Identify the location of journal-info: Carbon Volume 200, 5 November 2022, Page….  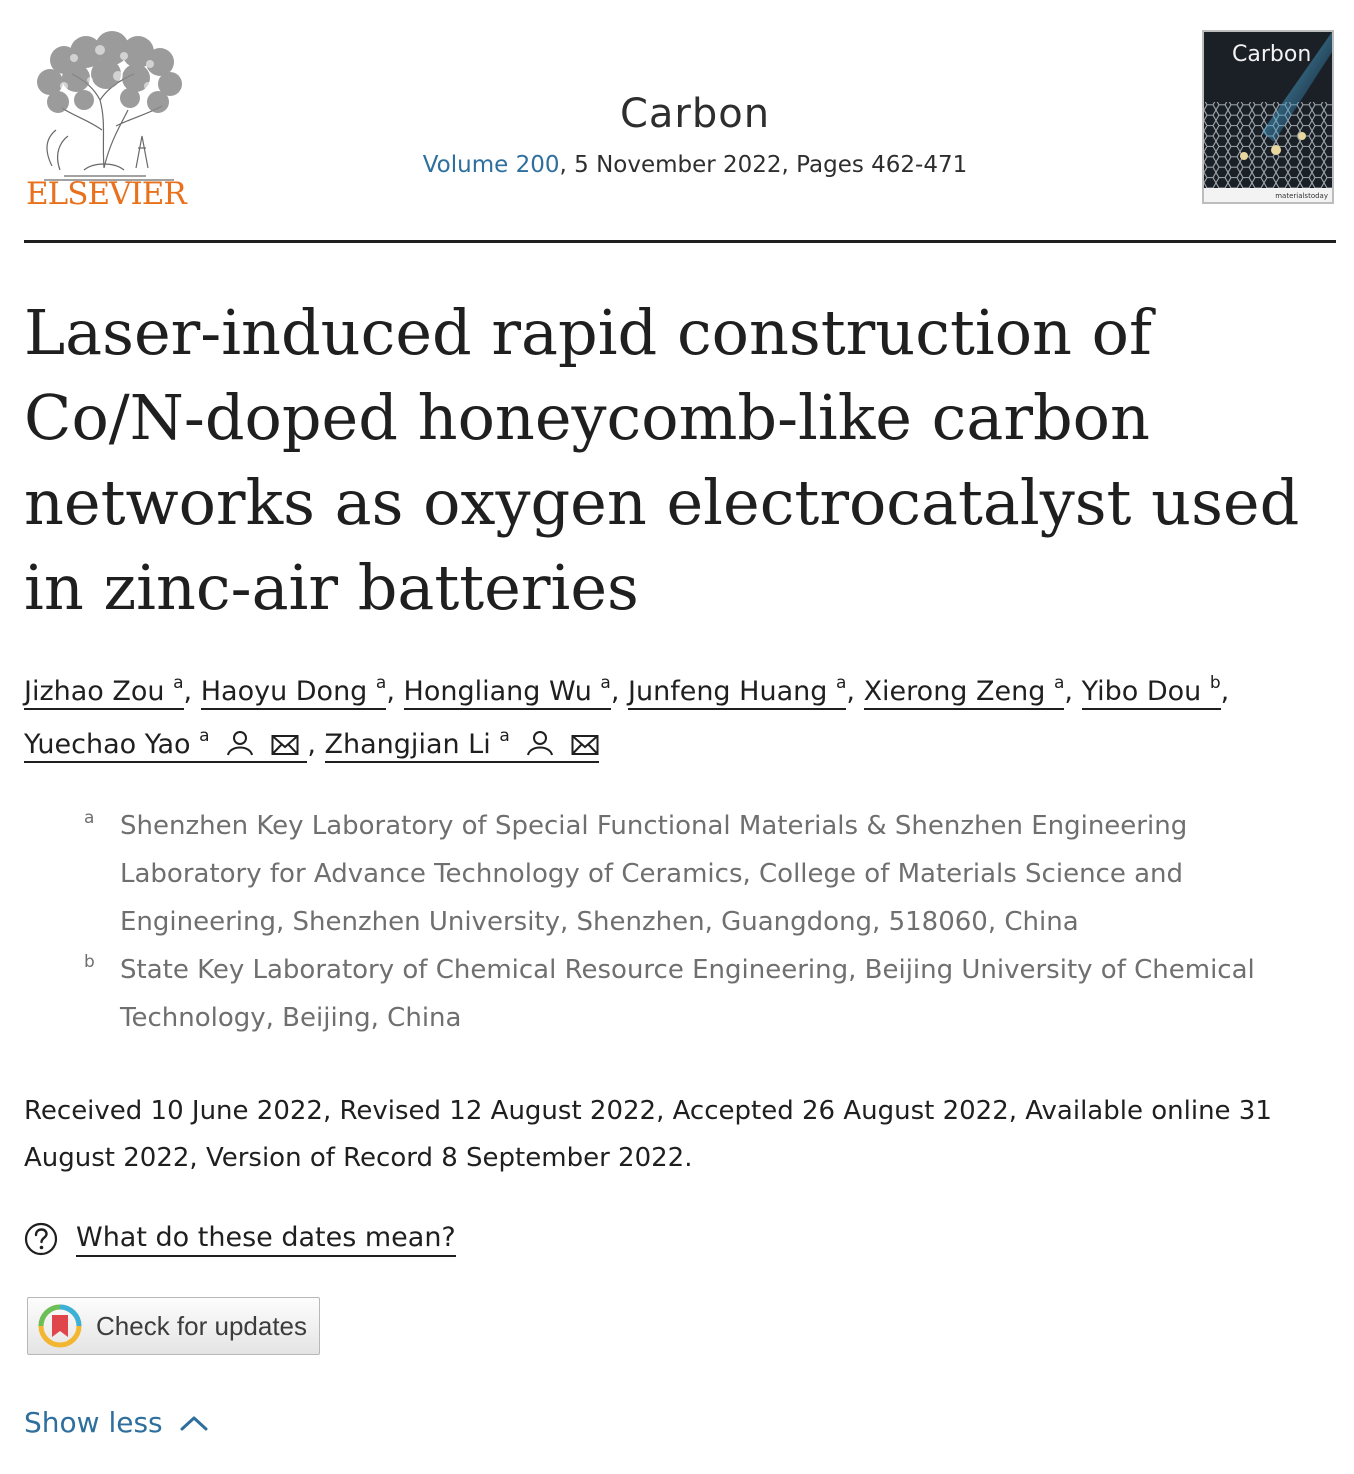
(695, 134).